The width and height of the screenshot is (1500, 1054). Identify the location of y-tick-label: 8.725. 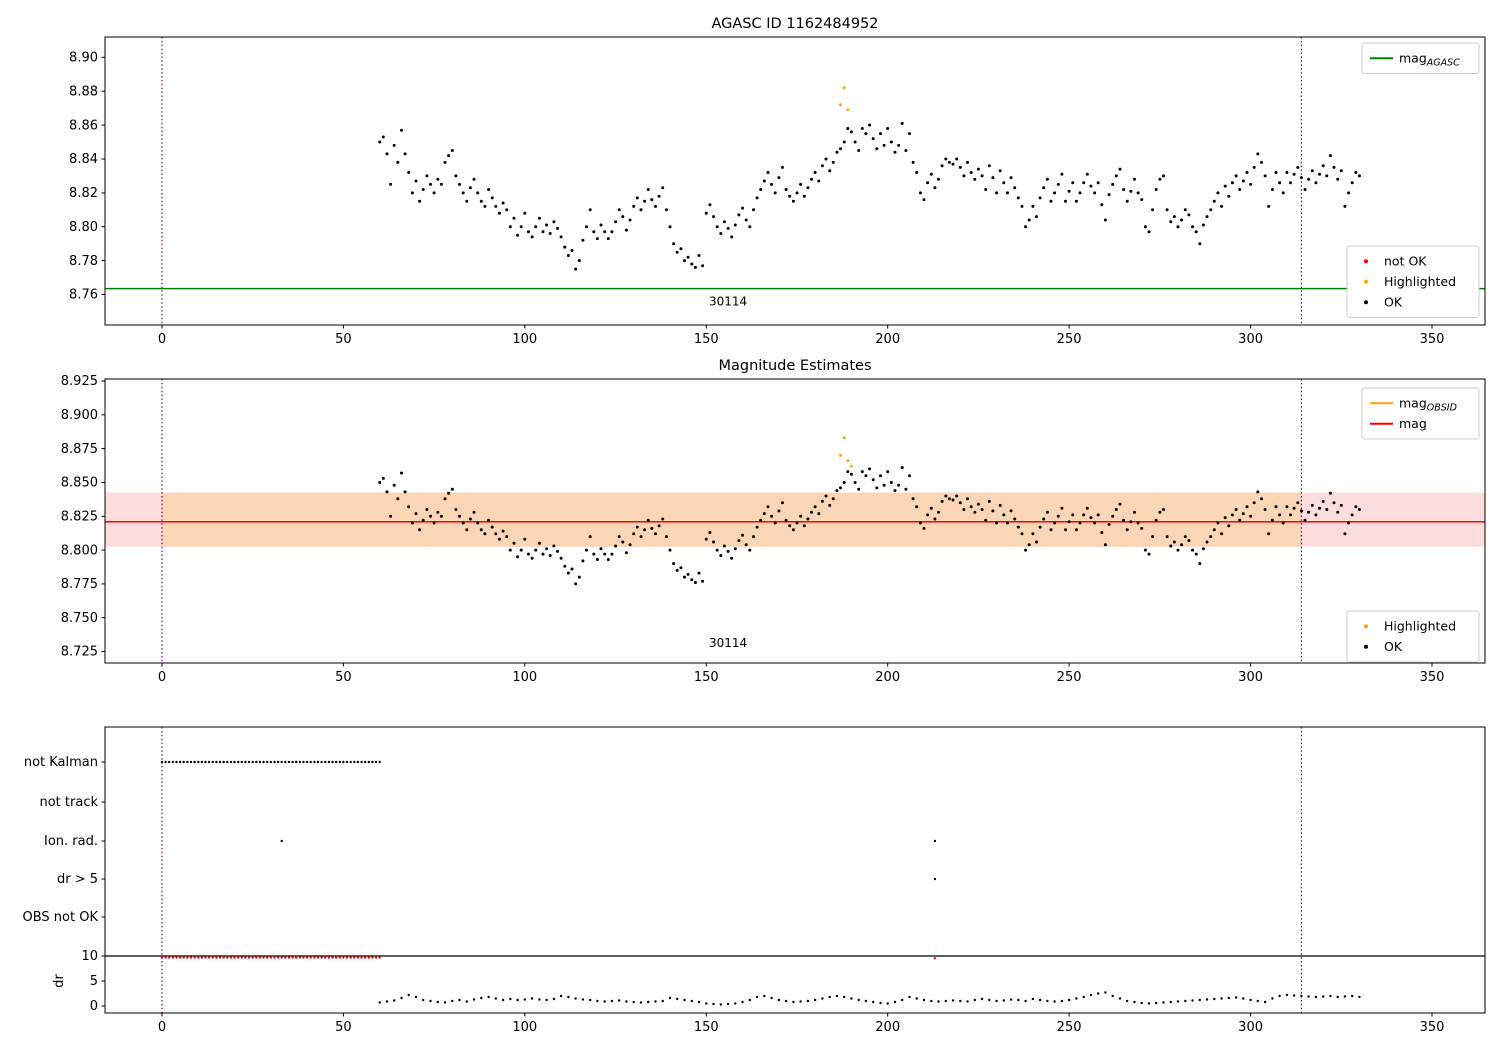
(79, 652).